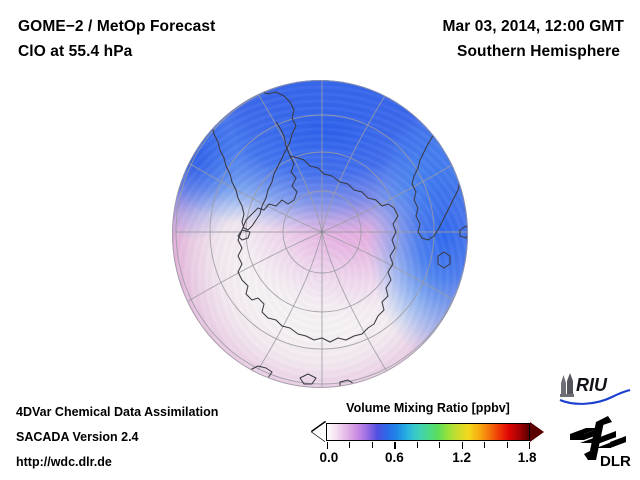  I want to click on colorbar-bar-row, so click(428, 432).